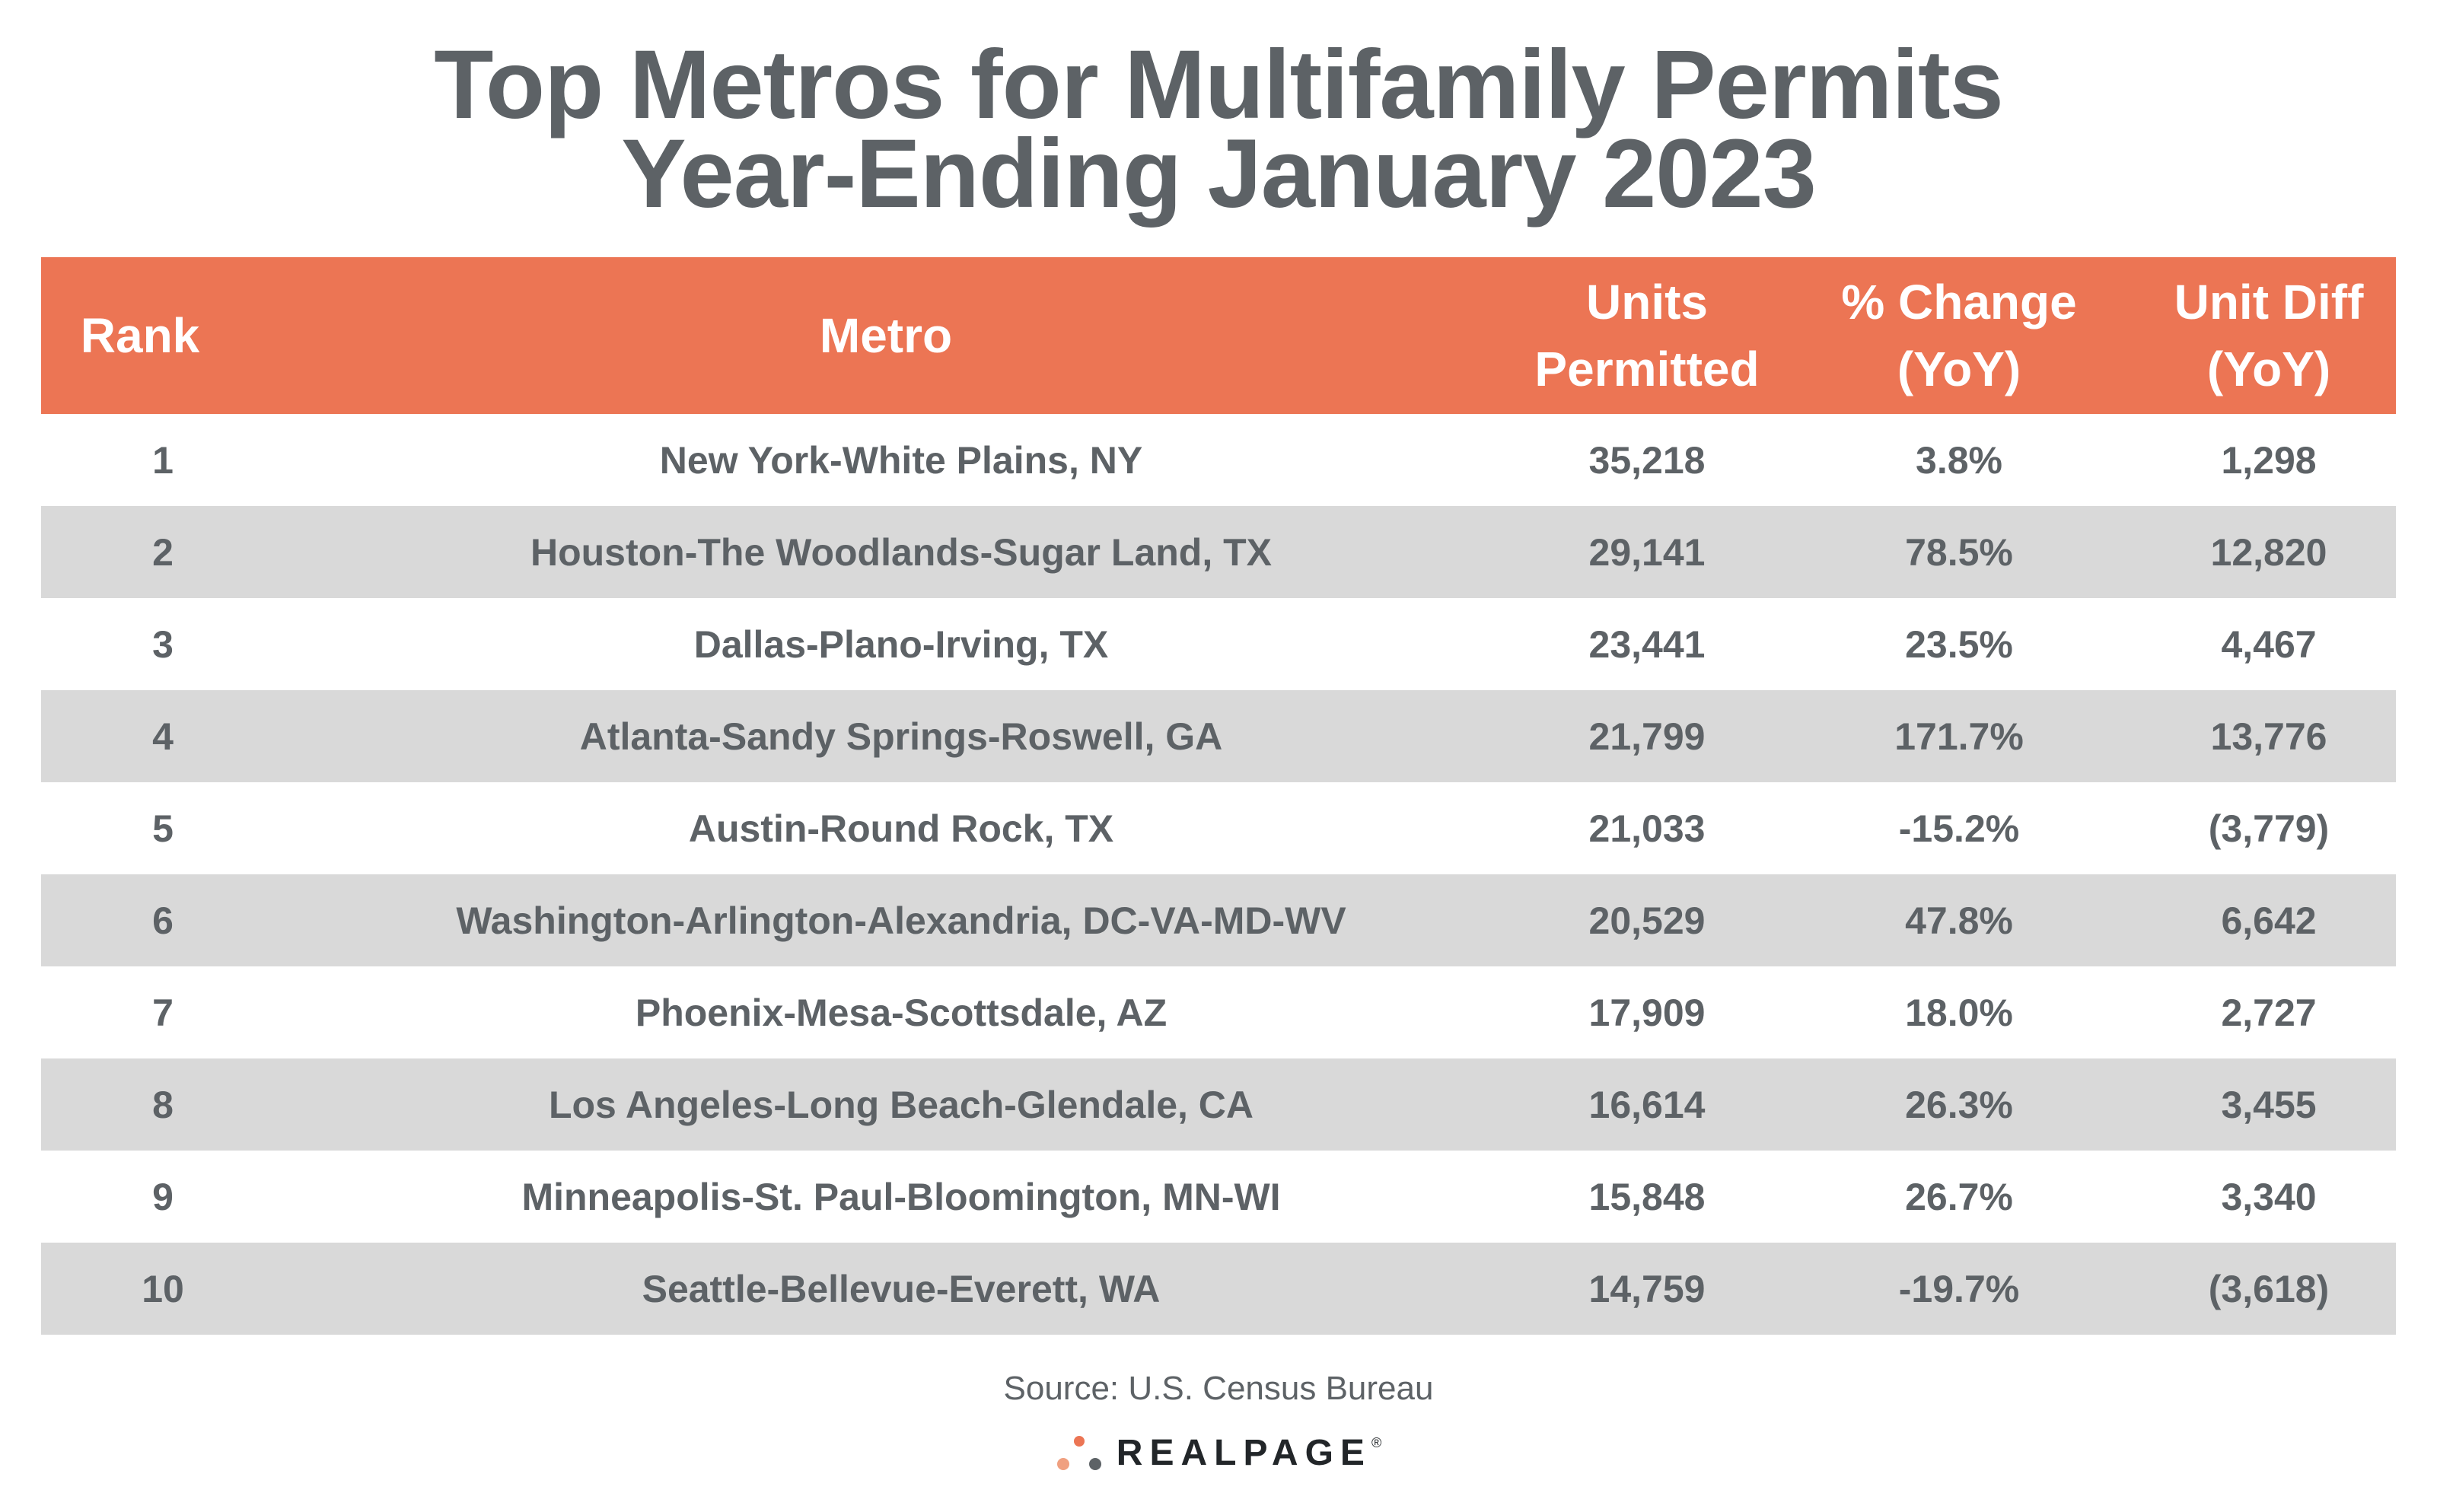 This screenshot has width=2437, height=1512. I want to click on unit-diff-cell: 13,776, so click(2268, 736).